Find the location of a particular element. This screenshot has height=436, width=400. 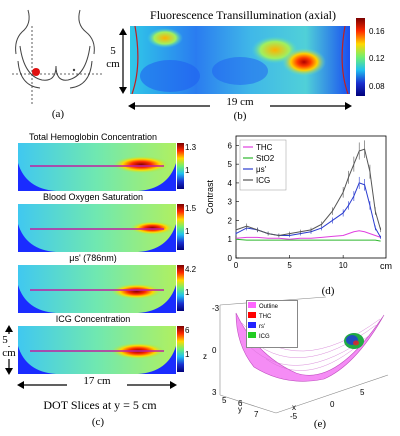

axis-x-label: x is located at coordinates (294, 407).